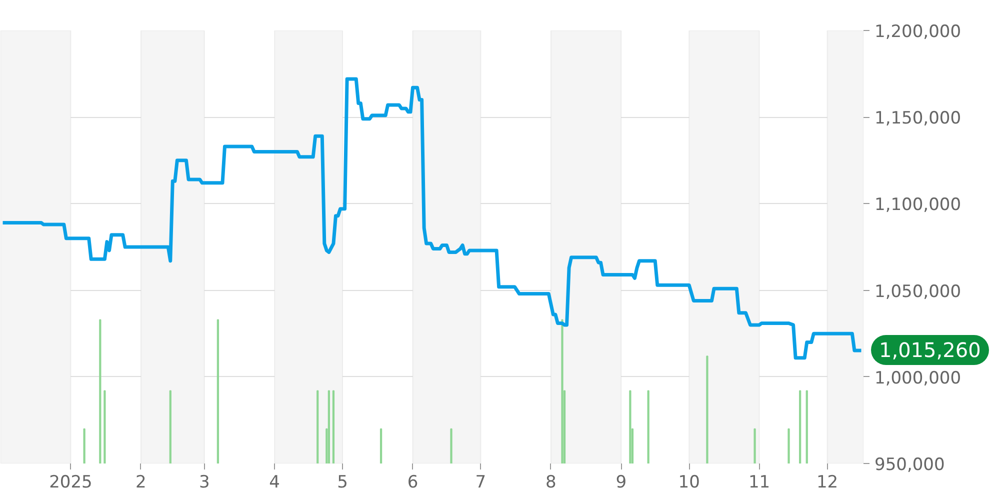 Image resolution: width=1000 pixels, height=500 pixels. What do you see at coordinates (274, 482) in the screenshot?
I see `x-tick-label: 4` at bounding box center [274, 482].